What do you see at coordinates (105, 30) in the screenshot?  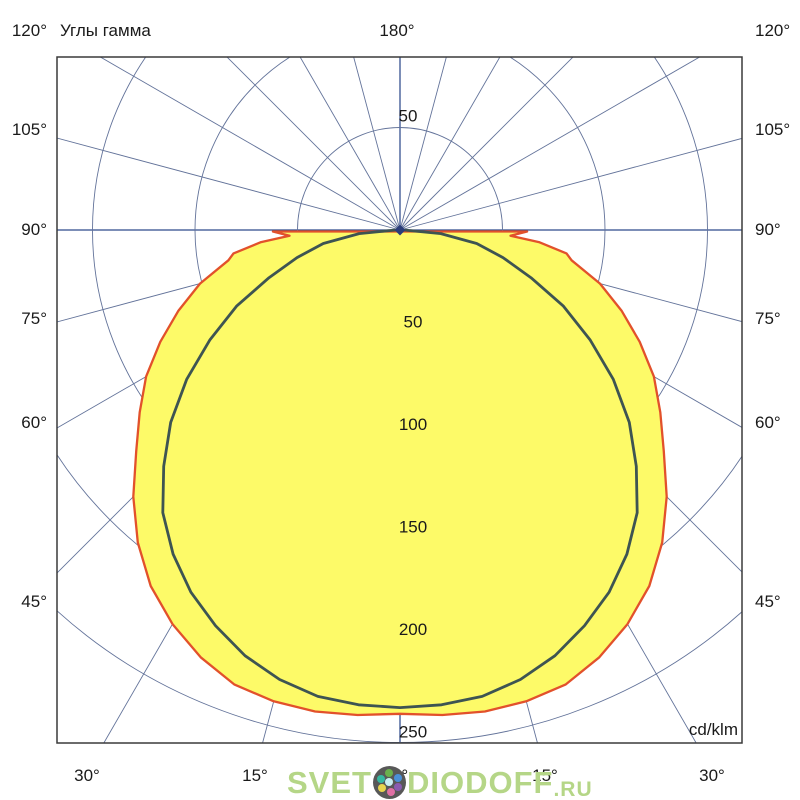 I see `chart-title: Углы гамма` at bounding box center [105, 30].